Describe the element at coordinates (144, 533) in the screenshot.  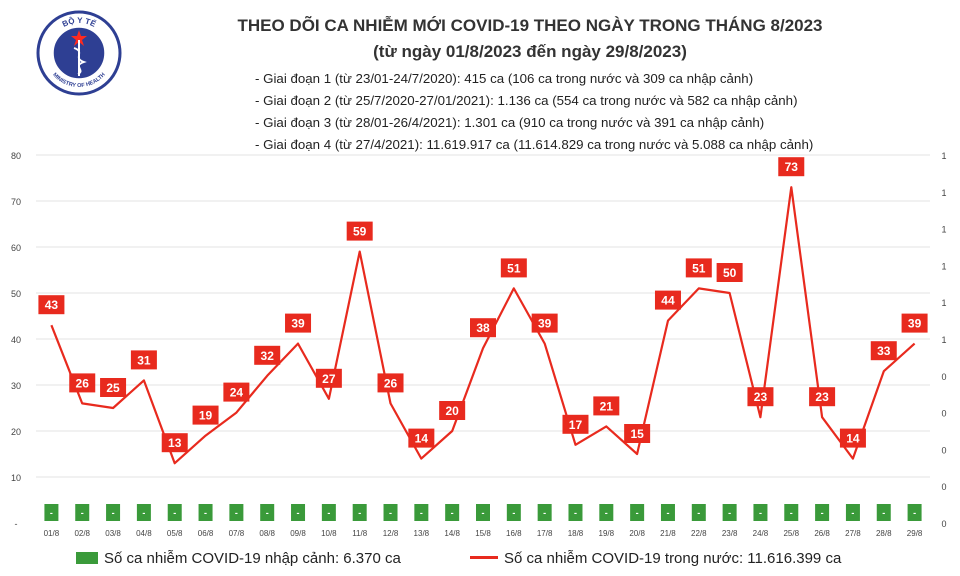
I see `x-tick-label: 04/8` at that location.